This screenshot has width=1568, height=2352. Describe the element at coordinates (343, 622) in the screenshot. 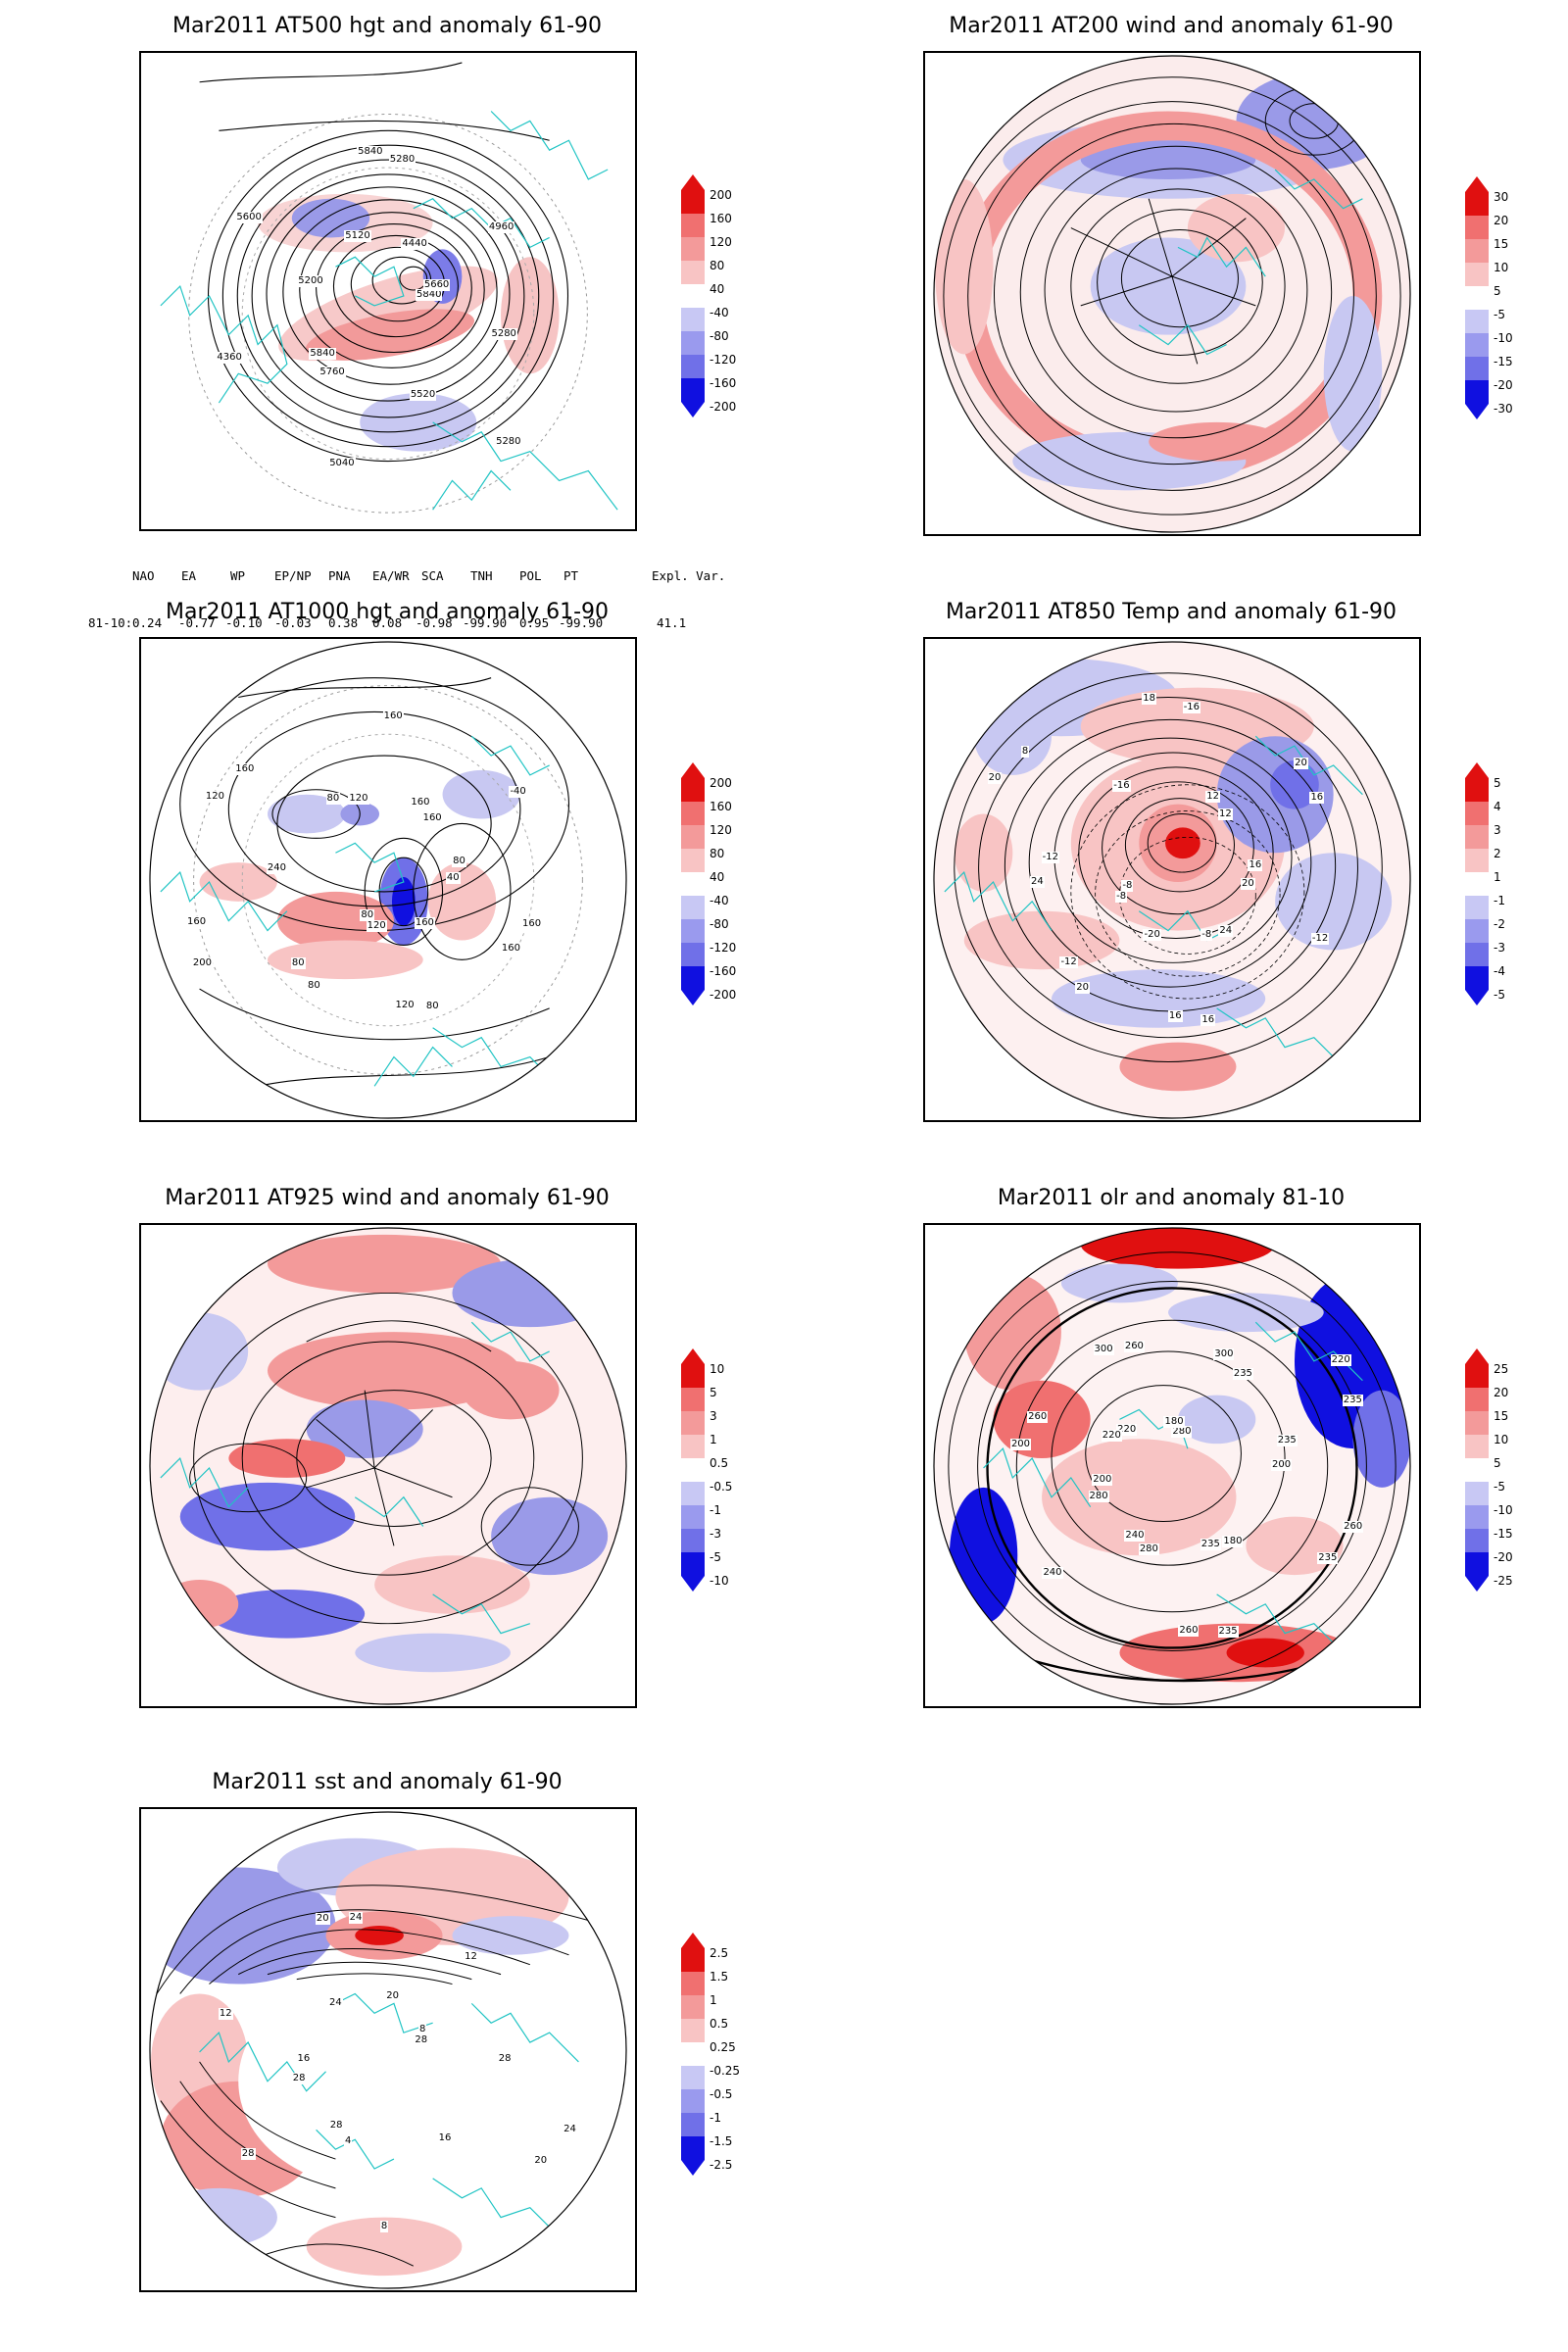

I see `index-value: 0.38` at that location.